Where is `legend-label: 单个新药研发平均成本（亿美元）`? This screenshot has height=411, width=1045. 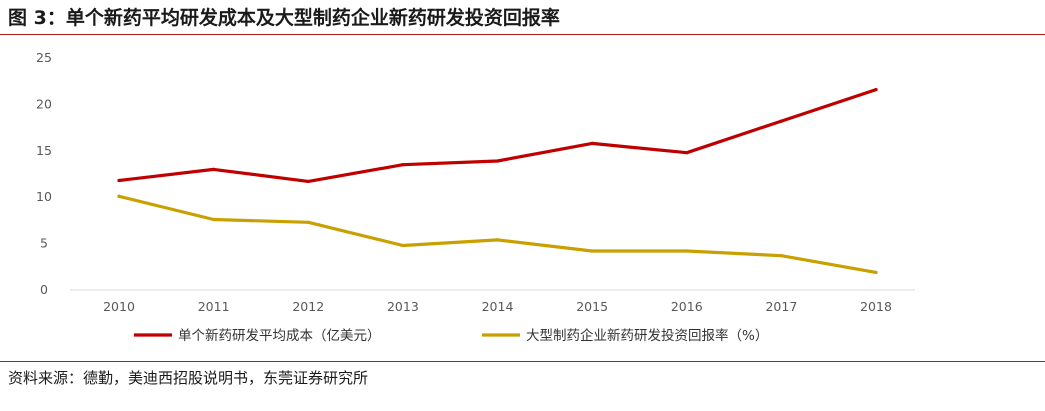 legend-label: 单个新药研发平均成本（亿美元） is located at coordinates (279, 336).